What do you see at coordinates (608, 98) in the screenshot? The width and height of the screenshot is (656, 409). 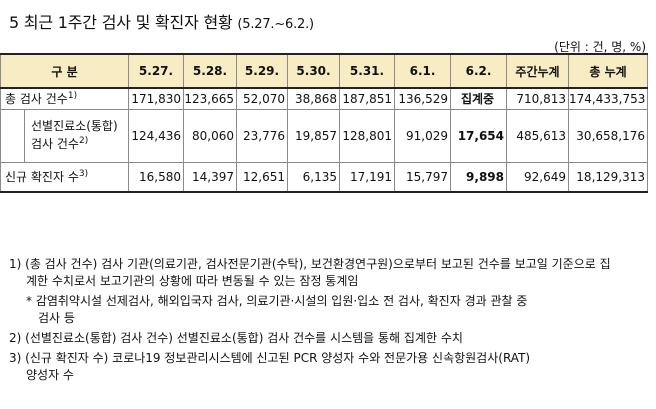 I see `table-cell: 174,433,753` at bounding box center [608, 98].